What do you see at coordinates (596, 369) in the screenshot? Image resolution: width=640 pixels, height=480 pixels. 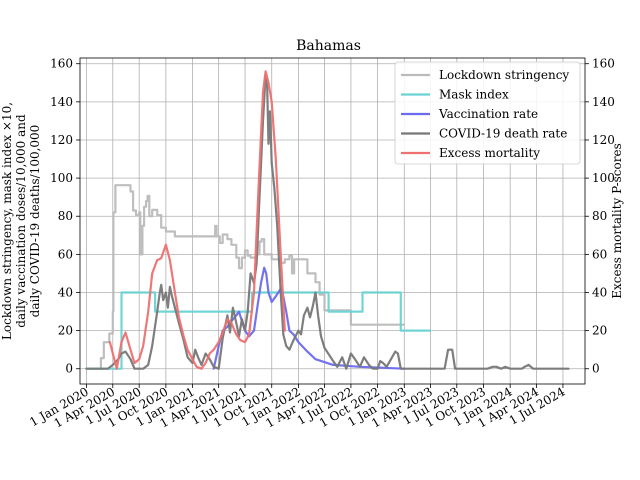 I see `y-tick-label-right: 0` at bounding box center [596, 369].